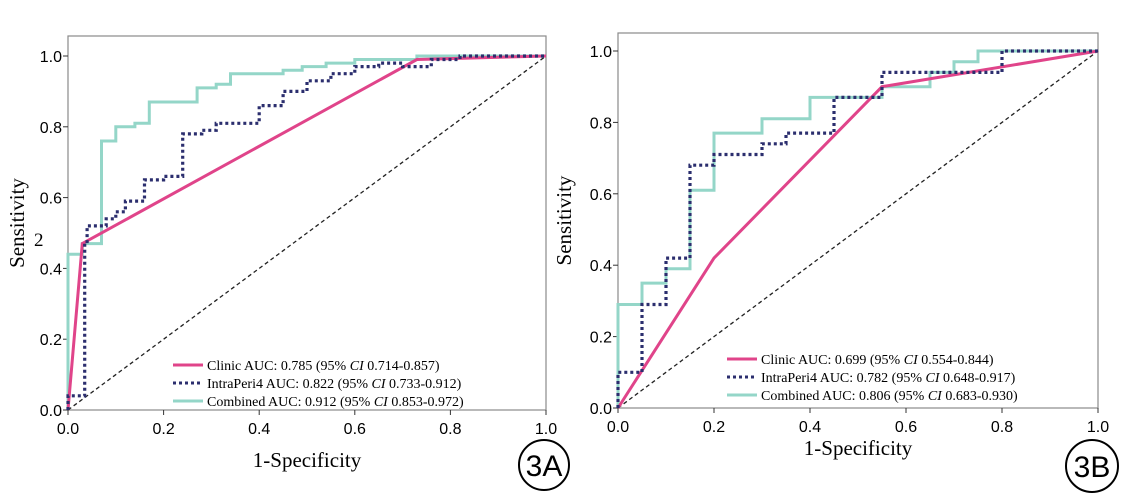 Image resolution: width=1121 pixels, height=495 pixels. I want to click on stray-label: 2, so click(39, 240).